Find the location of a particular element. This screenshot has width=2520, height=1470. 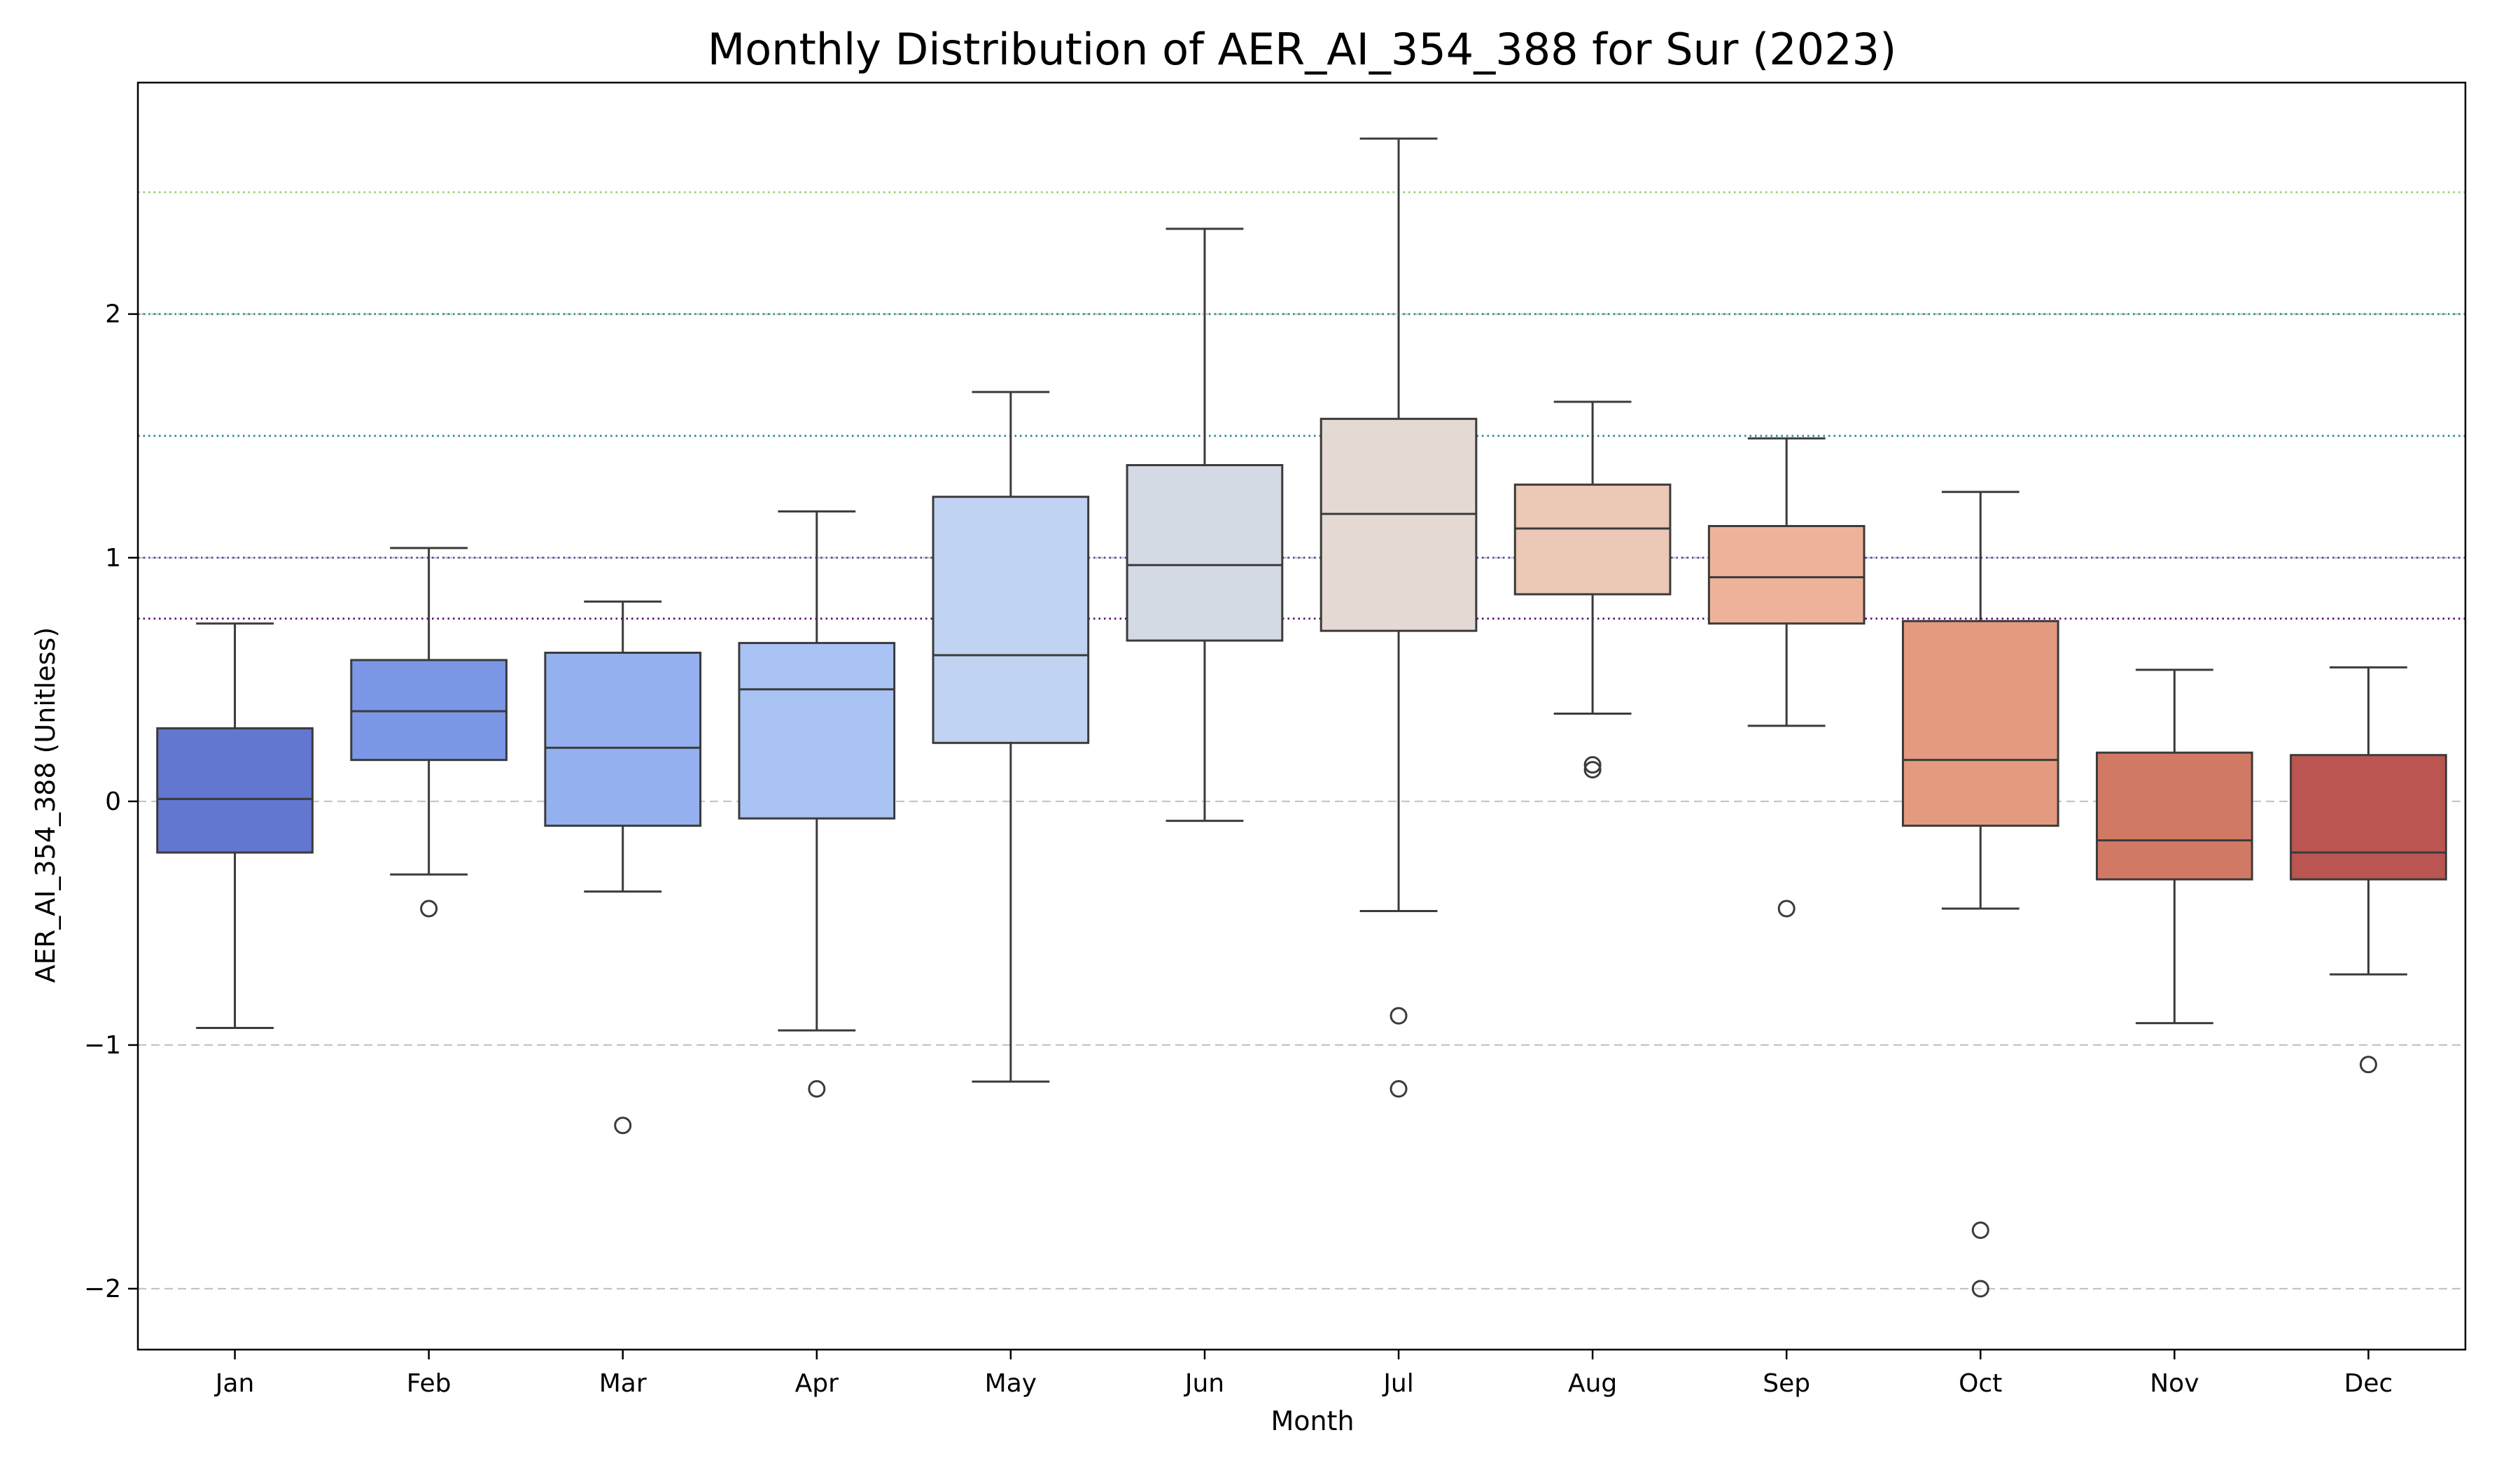

x-tick-label: Oct is located at coordinates (1980, 1383).